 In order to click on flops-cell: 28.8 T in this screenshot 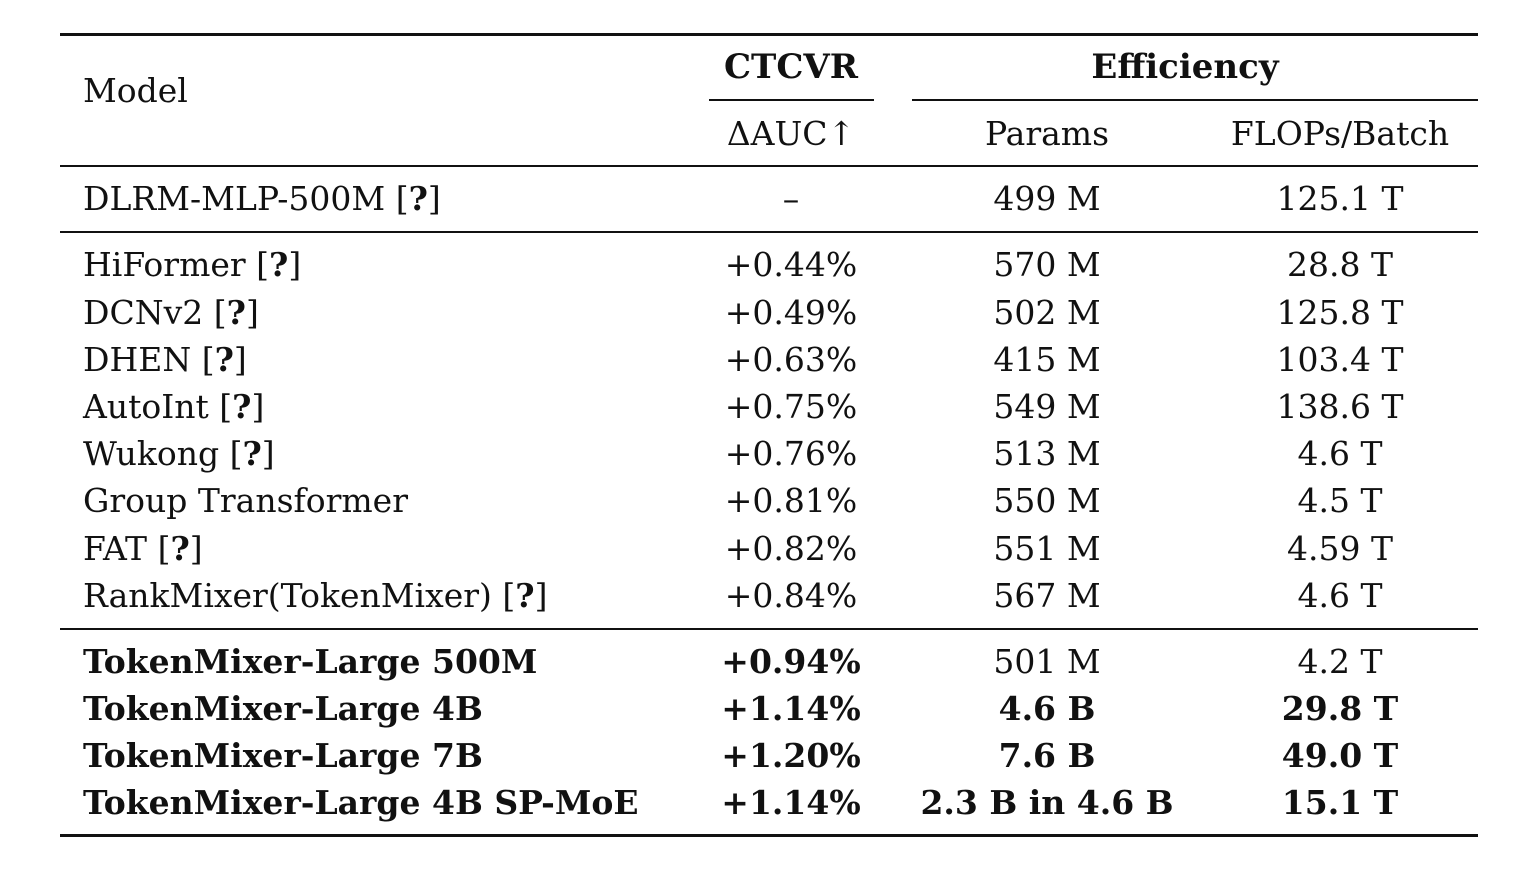, I will do `click(1340, 264)`.